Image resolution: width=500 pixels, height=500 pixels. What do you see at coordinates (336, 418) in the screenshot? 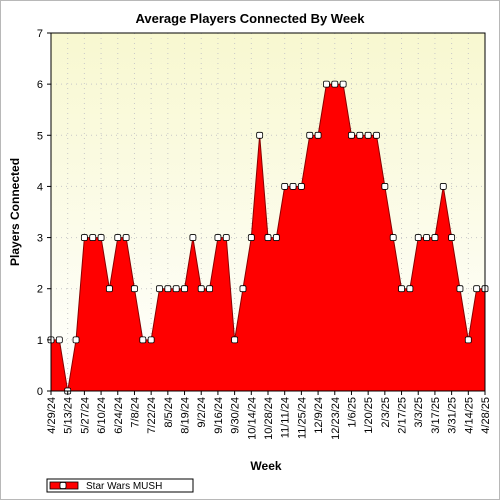
I see `x-tick-label: 12/23/24` at bounding box center [336, 418].